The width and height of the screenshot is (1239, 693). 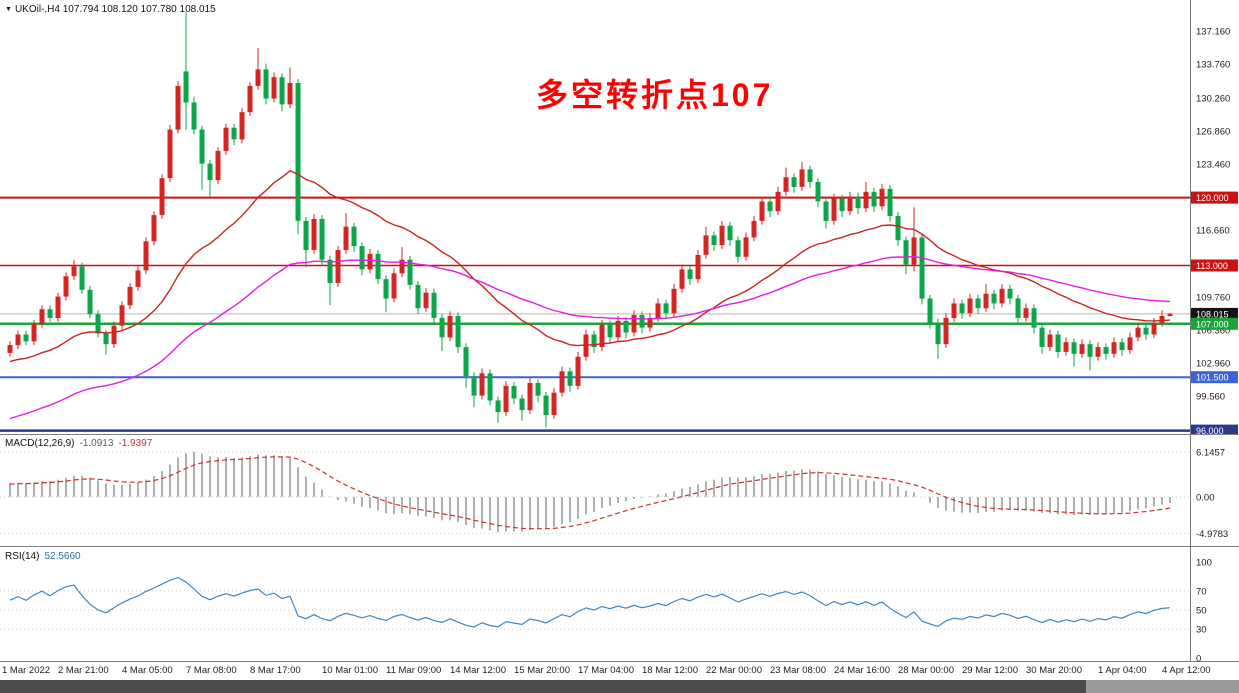 What do you see at coordinates (1210, 430) in the screenshot?
I see `price-badge-label: 96.000` at bounding box center [1210, 430].